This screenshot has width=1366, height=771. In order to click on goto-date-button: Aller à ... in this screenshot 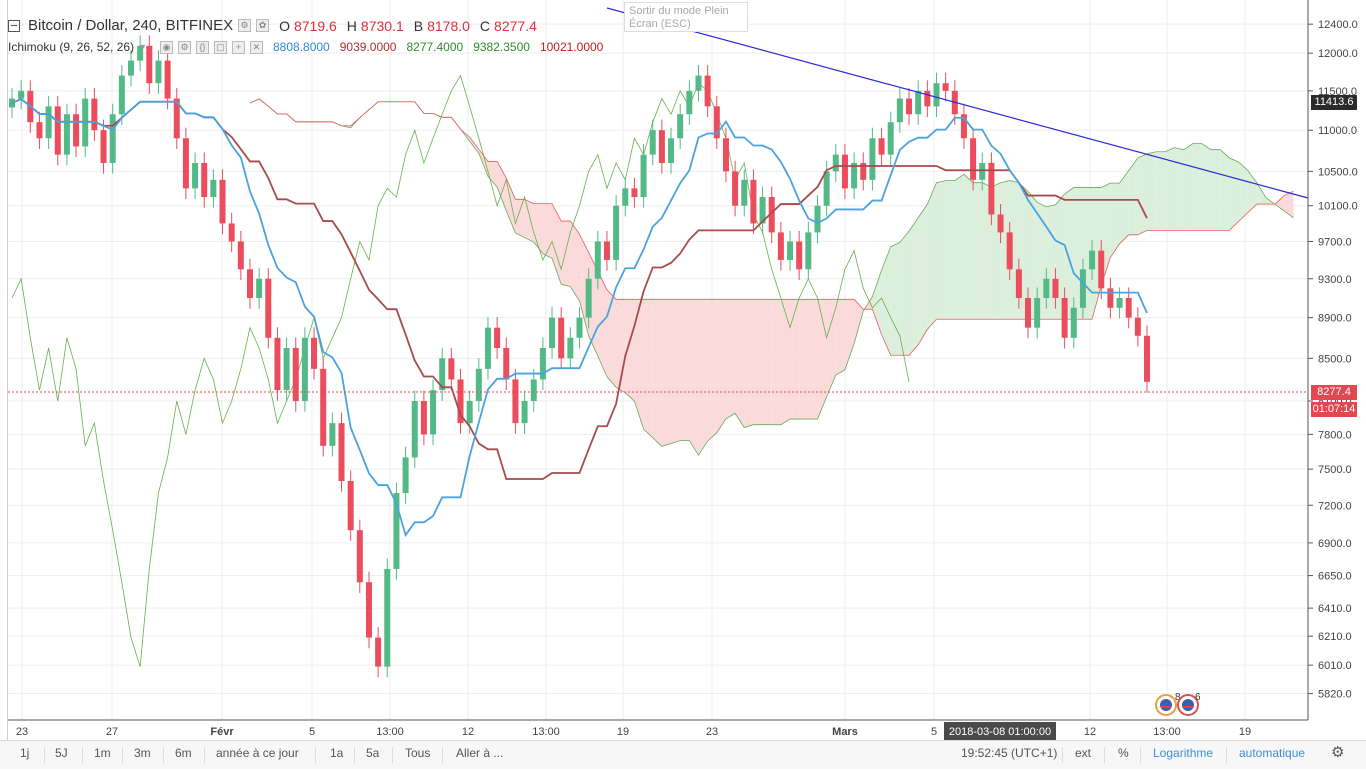, I will do `click(480, 753)`.